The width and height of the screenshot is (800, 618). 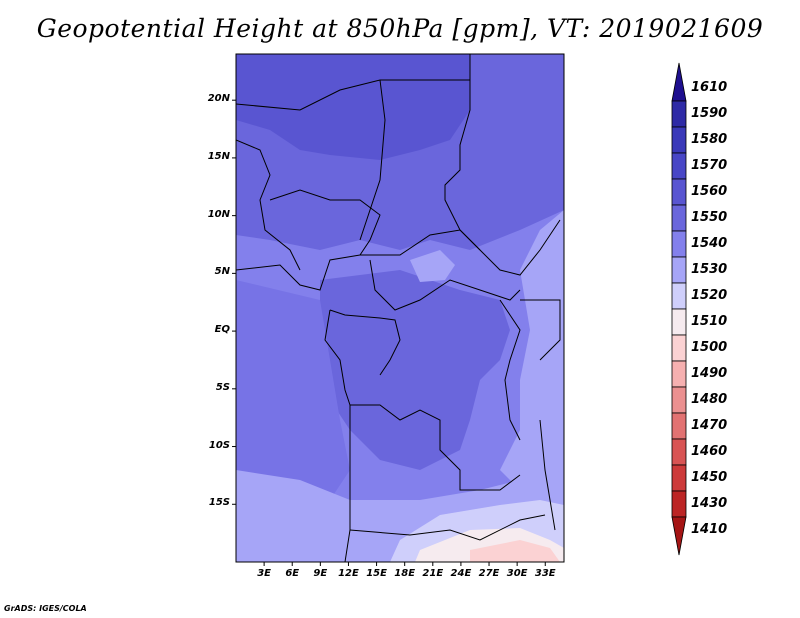 What do you see at coordinates (709, 243) in the screenshot?
I see `colorbar-label: 1540` at bounding box center [709, 243].